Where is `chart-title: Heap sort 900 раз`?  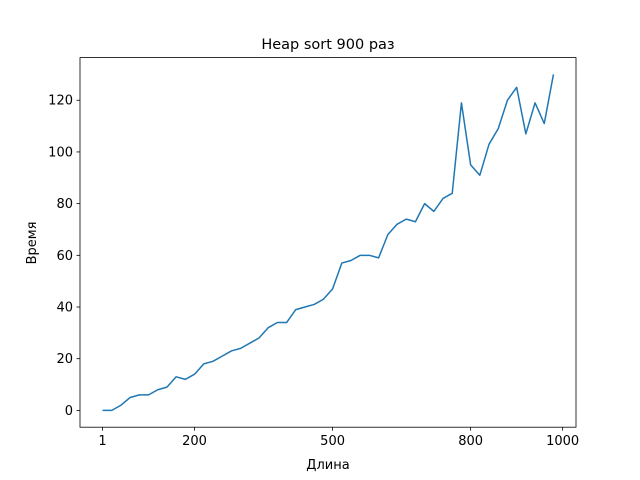 chart-title: Heap sort 900 раз is located at coordinates (327, 45).